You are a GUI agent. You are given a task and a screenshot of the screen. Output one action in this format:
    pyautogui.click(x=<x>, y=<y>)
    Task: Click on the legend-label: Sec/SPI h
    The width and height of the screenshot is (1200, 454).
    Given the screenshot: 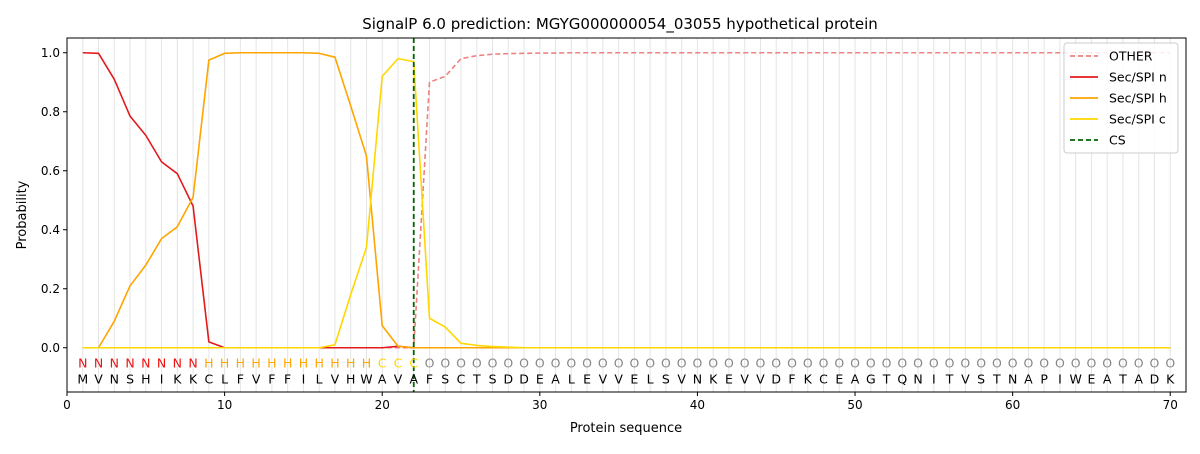 What is the action you would take?
    pyautogui.click(x=1138, y=98)
    